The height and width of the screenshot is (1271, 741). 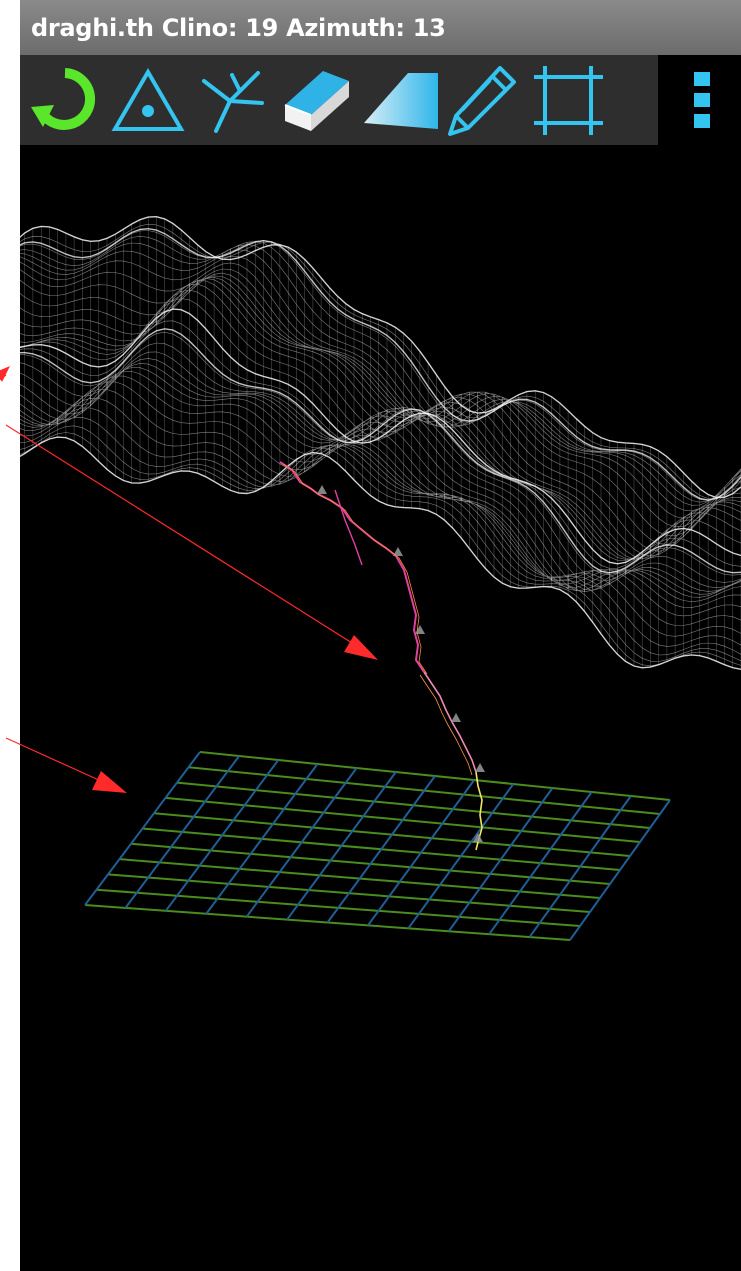 I want to click on station-button, so click(x=148, y=100).